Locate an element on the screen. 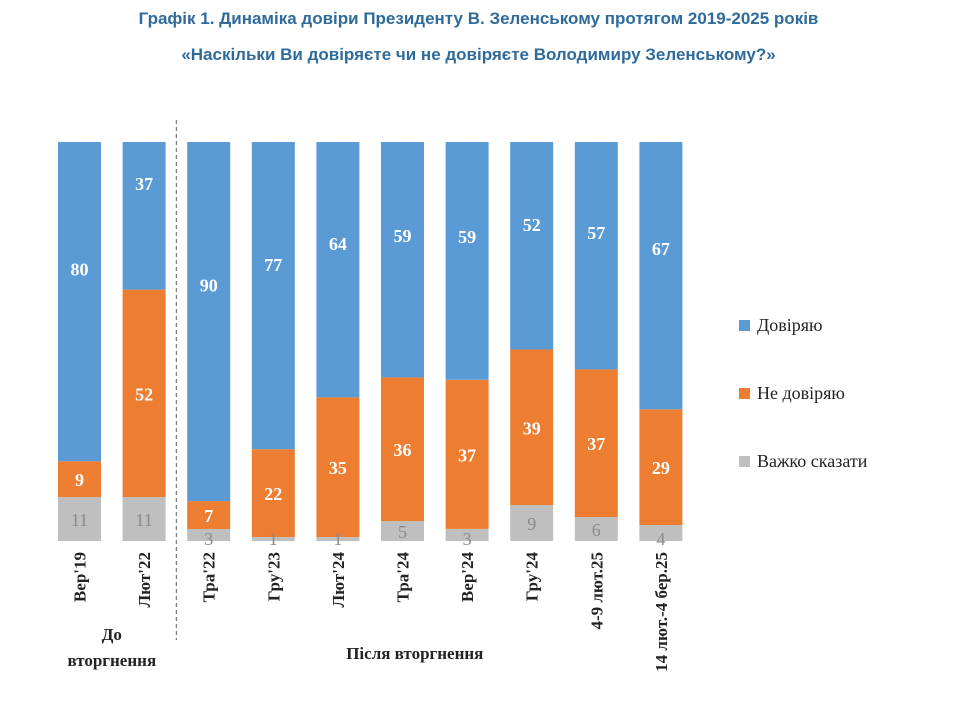 This screenshot has height=720, width=957. x-tick-label: Лют'24 is located at coordinates (338, 580).